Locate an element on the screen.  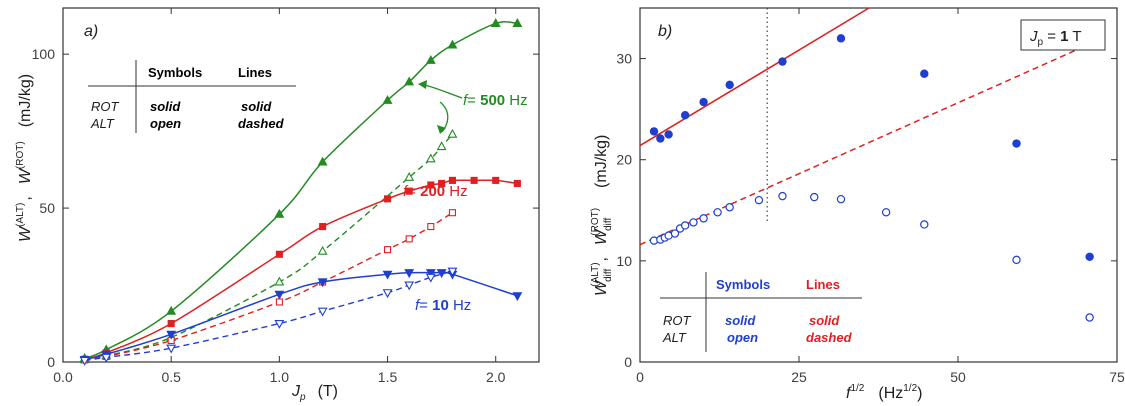
chart-a-x-tick-label: 2.0 is located at coordinates (496, 377).